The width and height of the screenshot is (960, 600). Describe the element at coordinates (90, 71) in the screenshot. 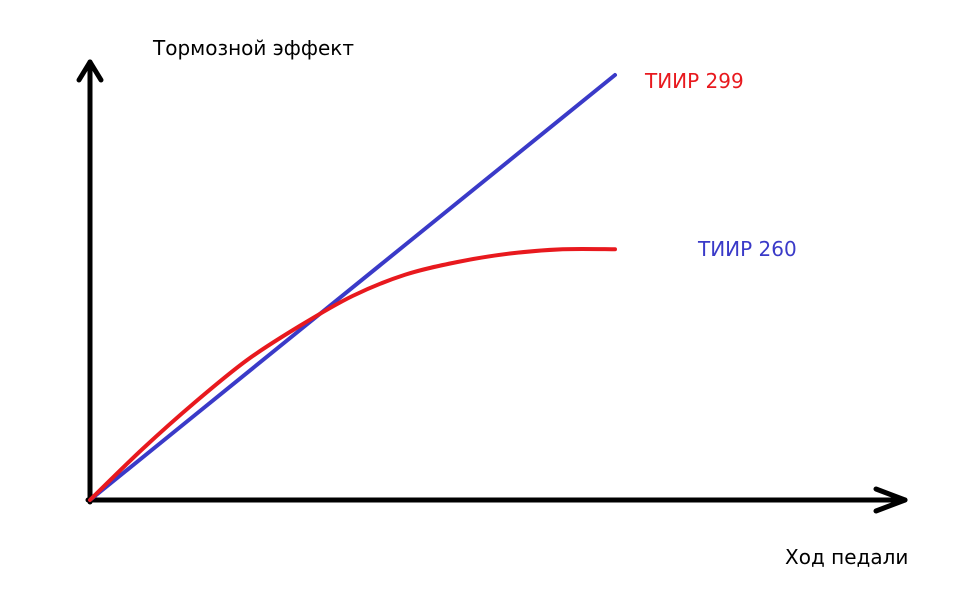

I see `y-axis-arrow` at that location.